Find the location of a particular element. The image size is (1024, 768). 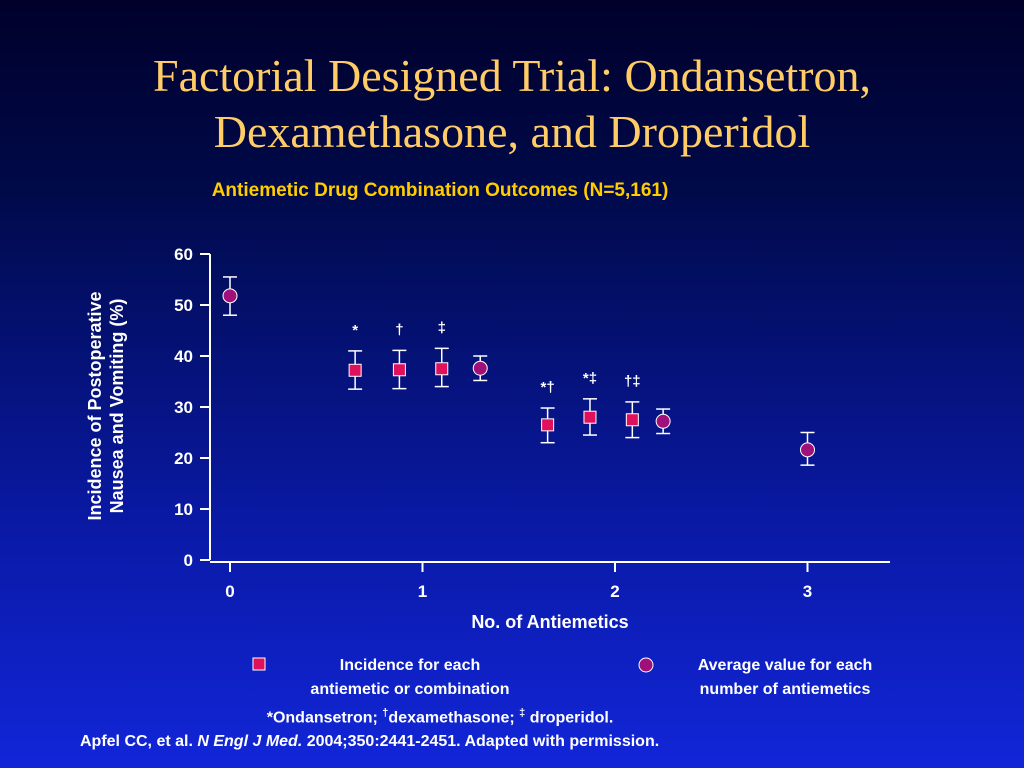

legend-circle-marker is located at coordinates (646, 665).